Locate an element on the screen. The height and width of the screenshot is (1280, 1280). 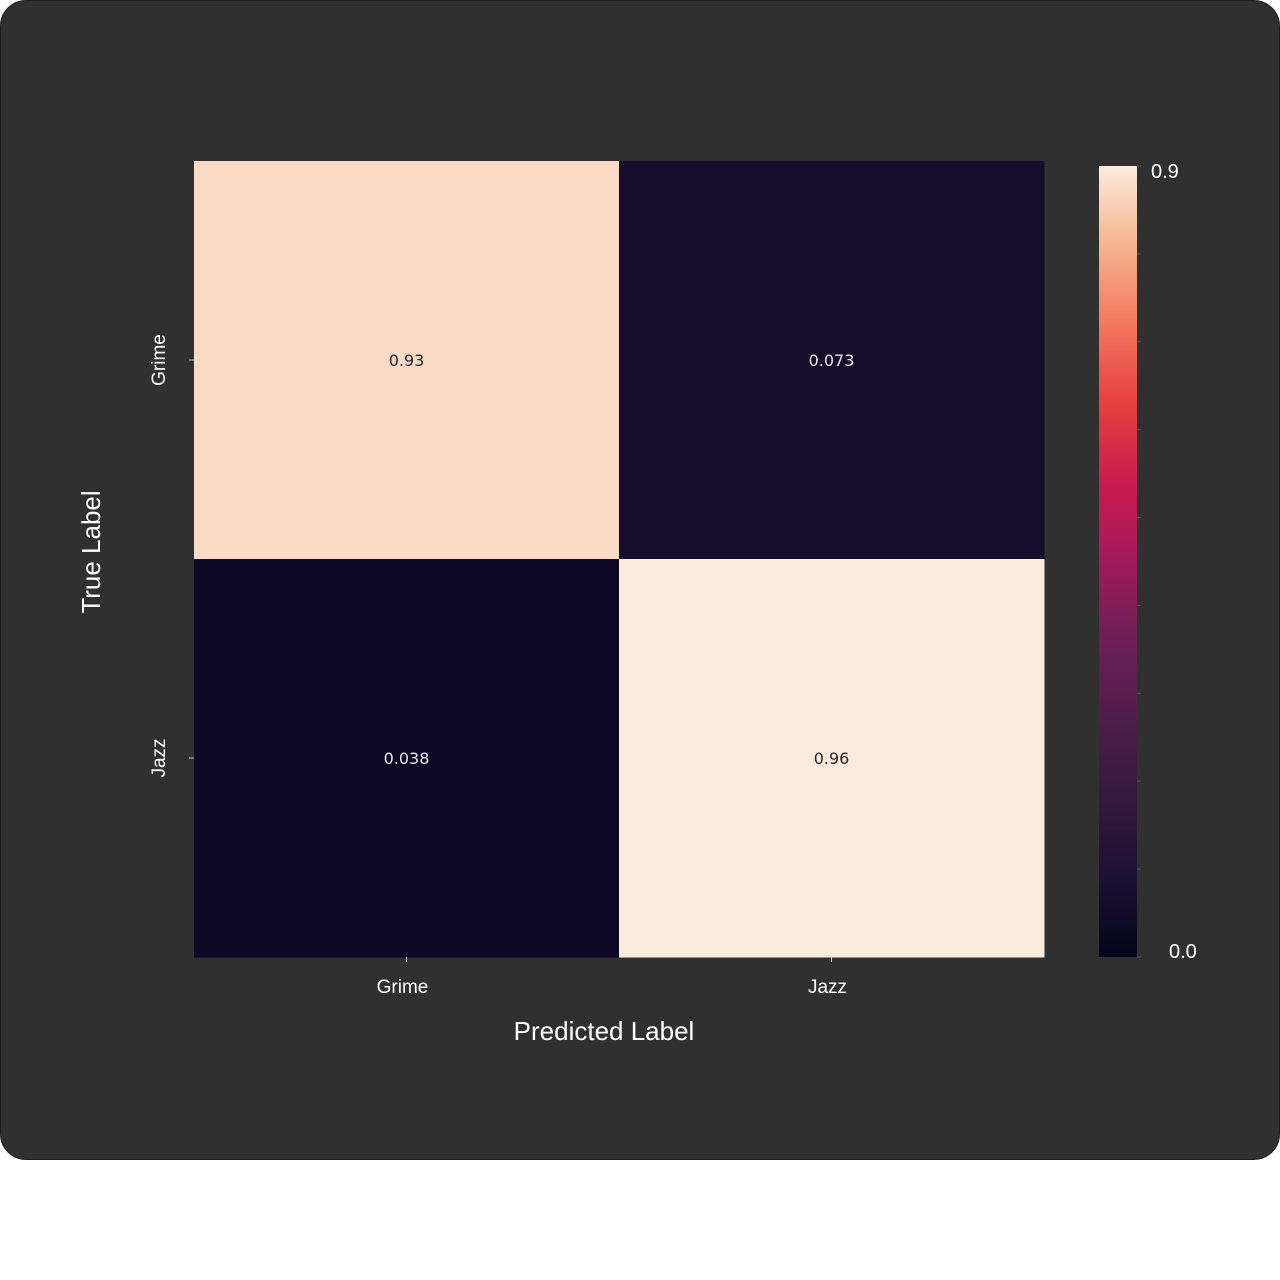
heatmap-cell-labels: 0.93 0.073 0.038 0.96 is located at coordinates (619, 559).